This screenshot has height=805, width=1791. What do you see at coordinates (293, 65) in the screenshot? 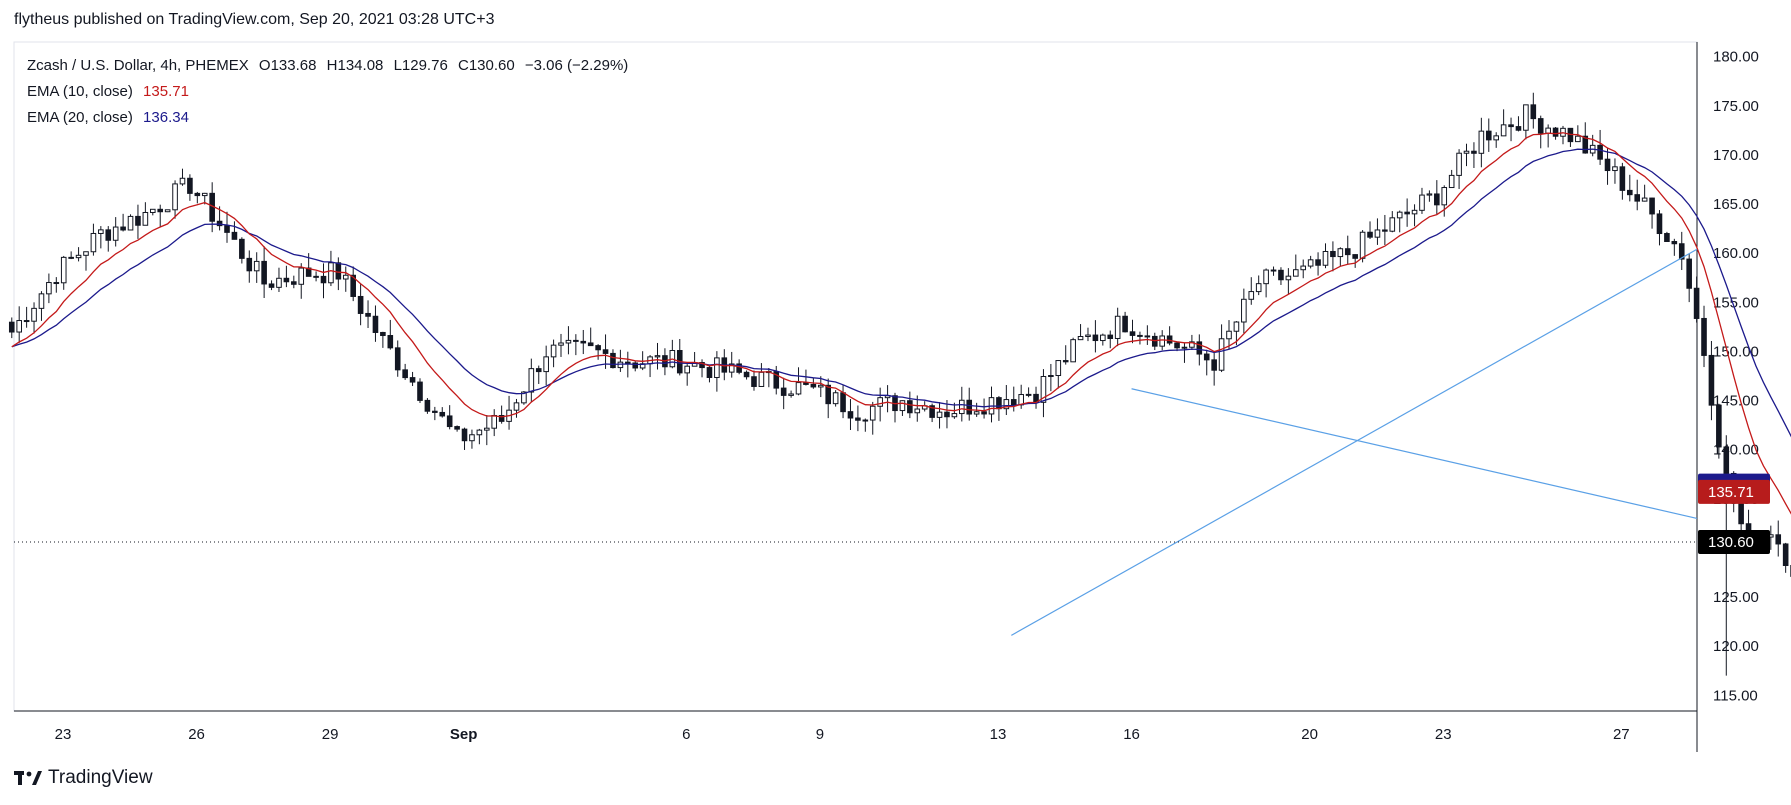
I see `legend-open: 133.68` at bounding box center [293, 65].